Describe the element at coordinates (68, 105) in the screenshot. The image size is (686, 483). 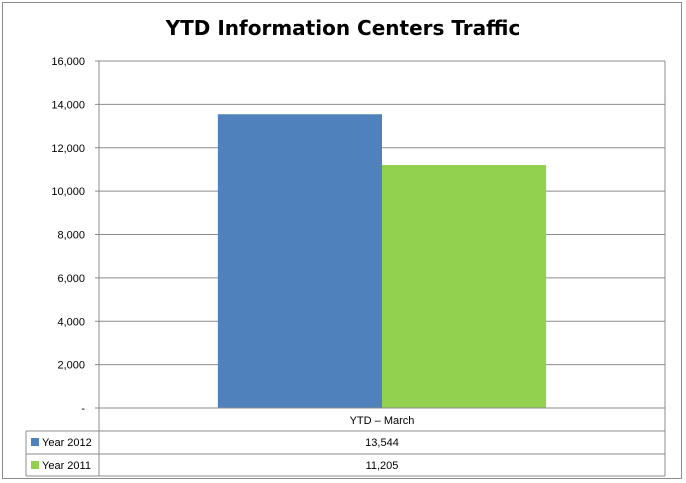
I see `y-tick-label: 14,000` at that location.